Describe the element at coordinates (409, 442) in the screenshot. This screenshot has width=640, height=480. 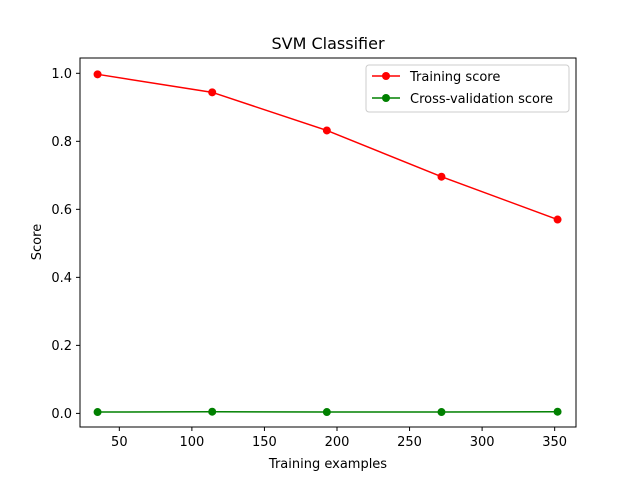
I see `x-tick-label: 250` at that location.